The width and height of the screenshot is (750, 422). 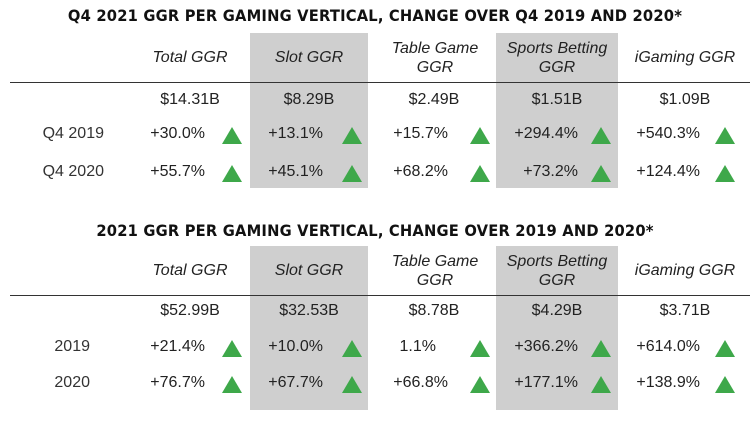 I want to click on pct-total: +30.0%, so click(x=177, y=133).